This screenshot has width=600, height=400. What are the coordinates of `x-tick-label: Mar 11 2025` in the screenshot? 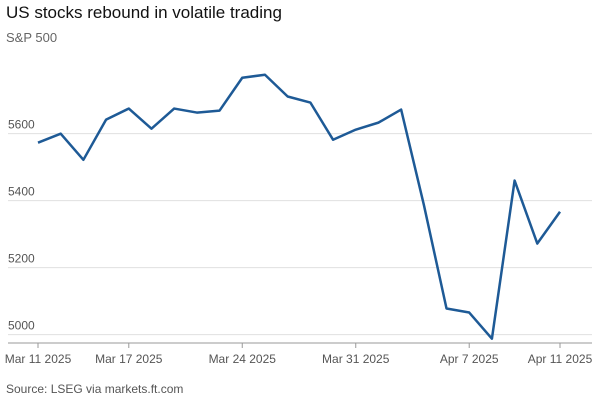 It's located at (38, 359).